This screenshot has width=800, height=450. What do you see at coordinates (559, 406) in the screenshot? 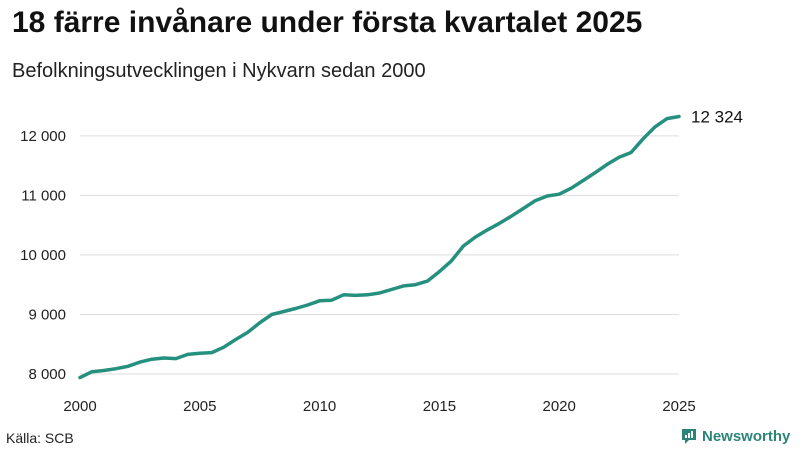
I see `x-tick-label: 2020` at bounding box center [559, 406].